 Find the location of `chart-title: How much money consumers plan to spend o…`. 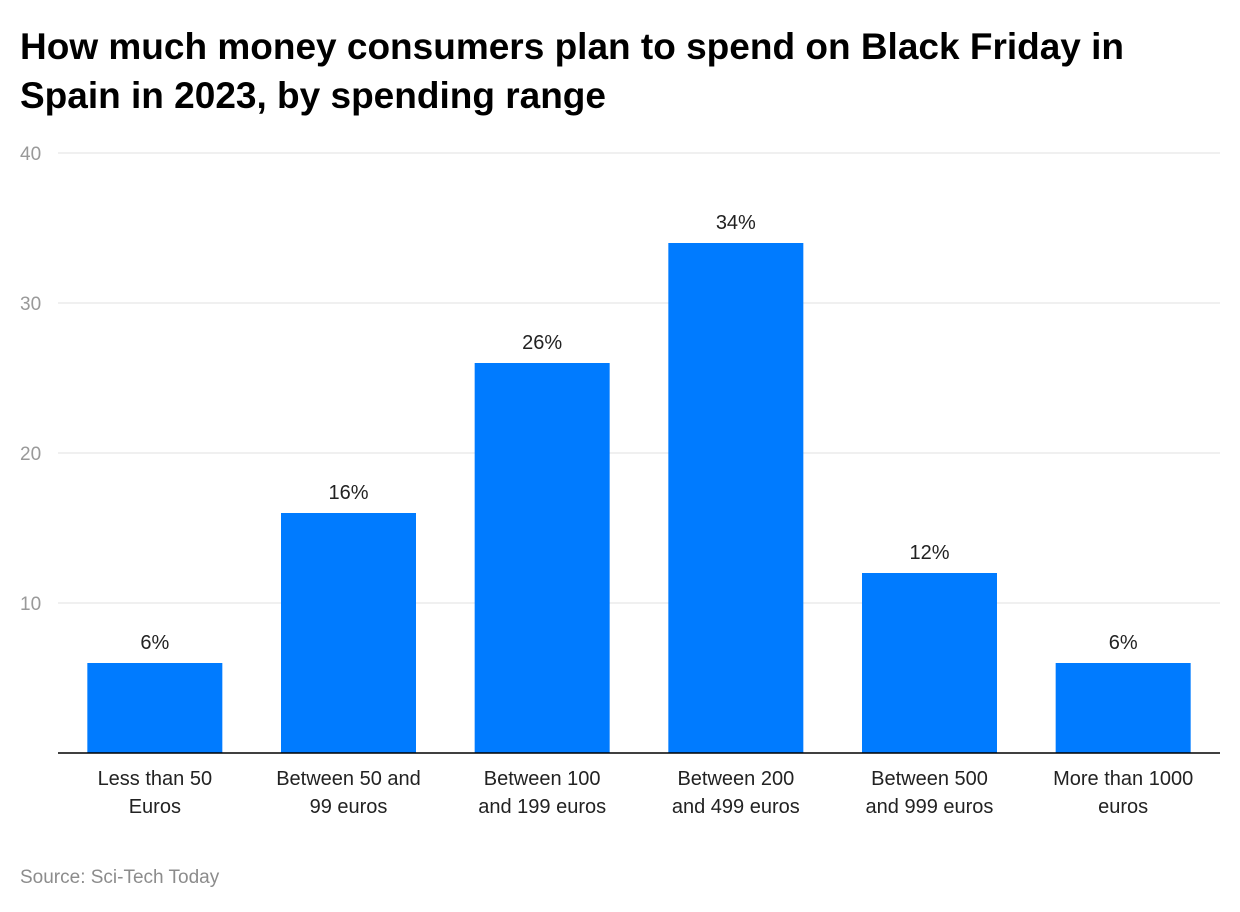

chart-title: How much money consumers plan to spend o… is located at coordinates (572, 71).